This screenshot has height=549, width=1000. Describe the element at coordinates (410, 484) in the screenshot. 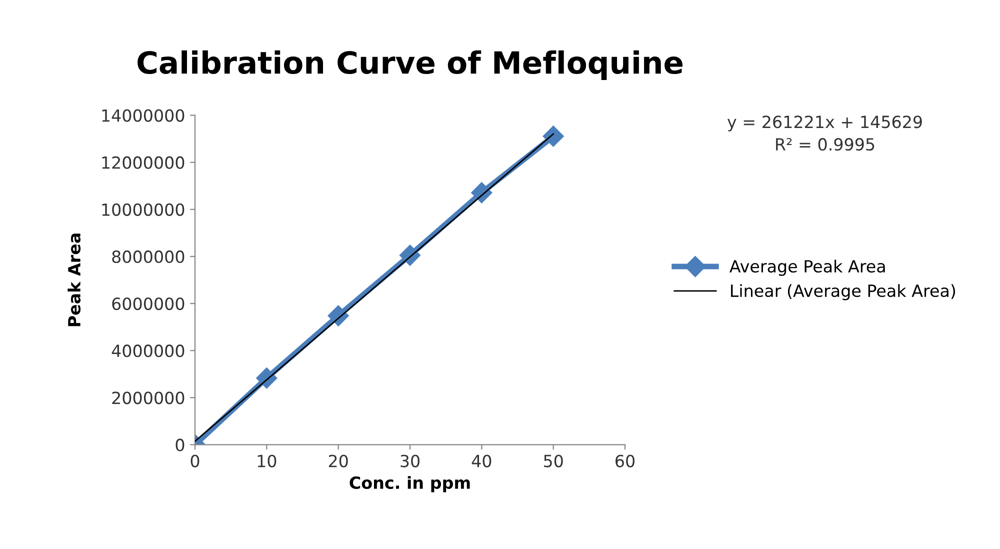

I see `x-axis-title: Conc. in ppm` at that location.